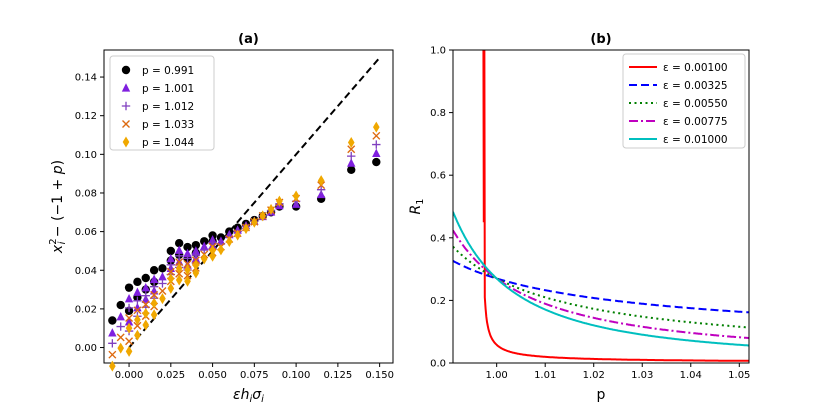 The width and height of the screenshot is (830, 415). What do you see at coordinates (296, 375) in the screenshot?
I see `panel-a-xtick-label: 0.100` at bounding box center [296, 375].